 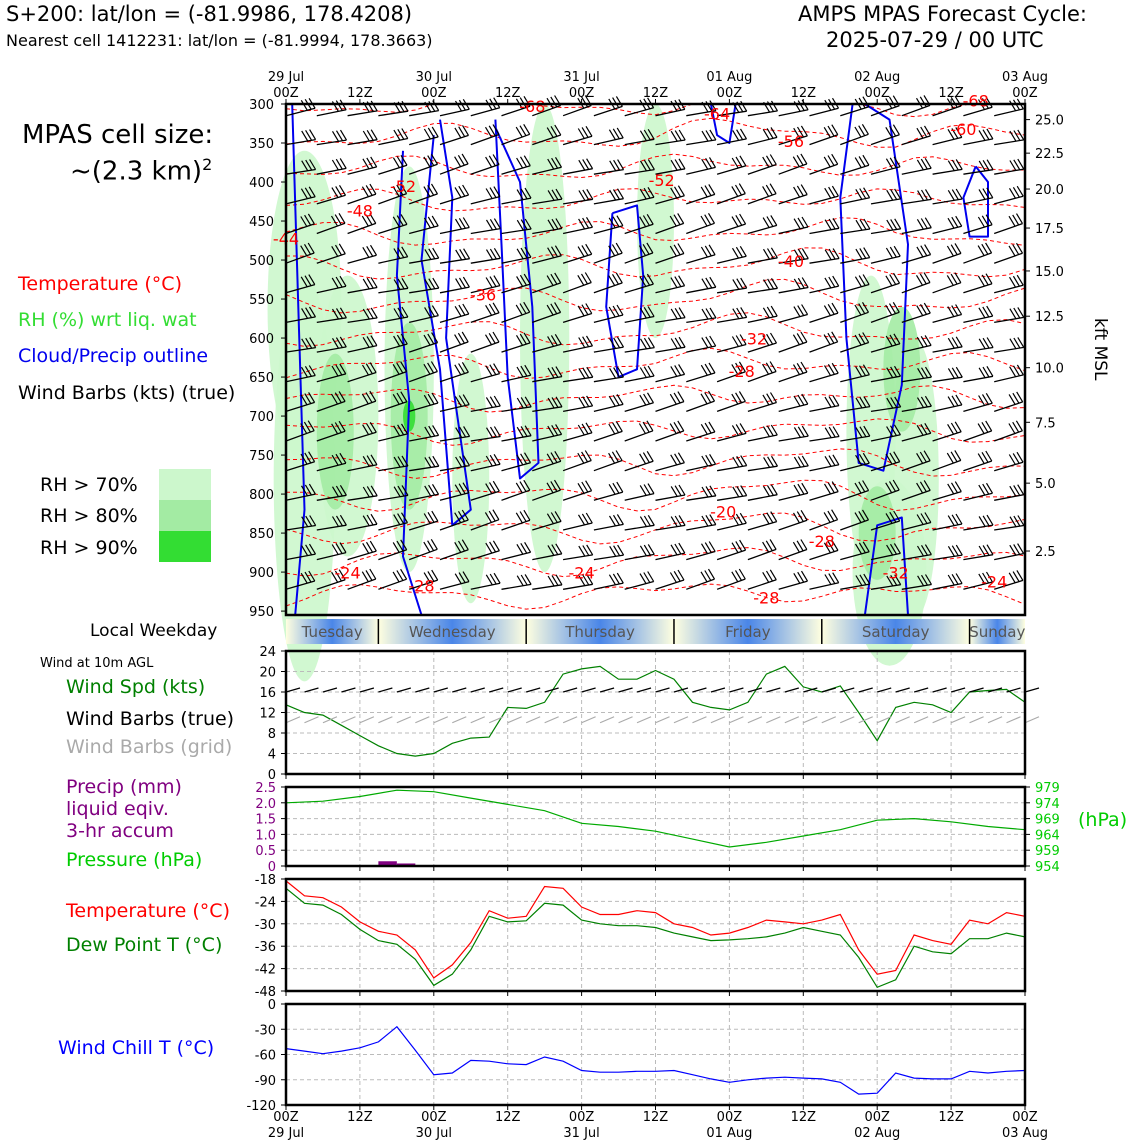 I want to click on y-tick-label: 0, so click(x=272, y=867).